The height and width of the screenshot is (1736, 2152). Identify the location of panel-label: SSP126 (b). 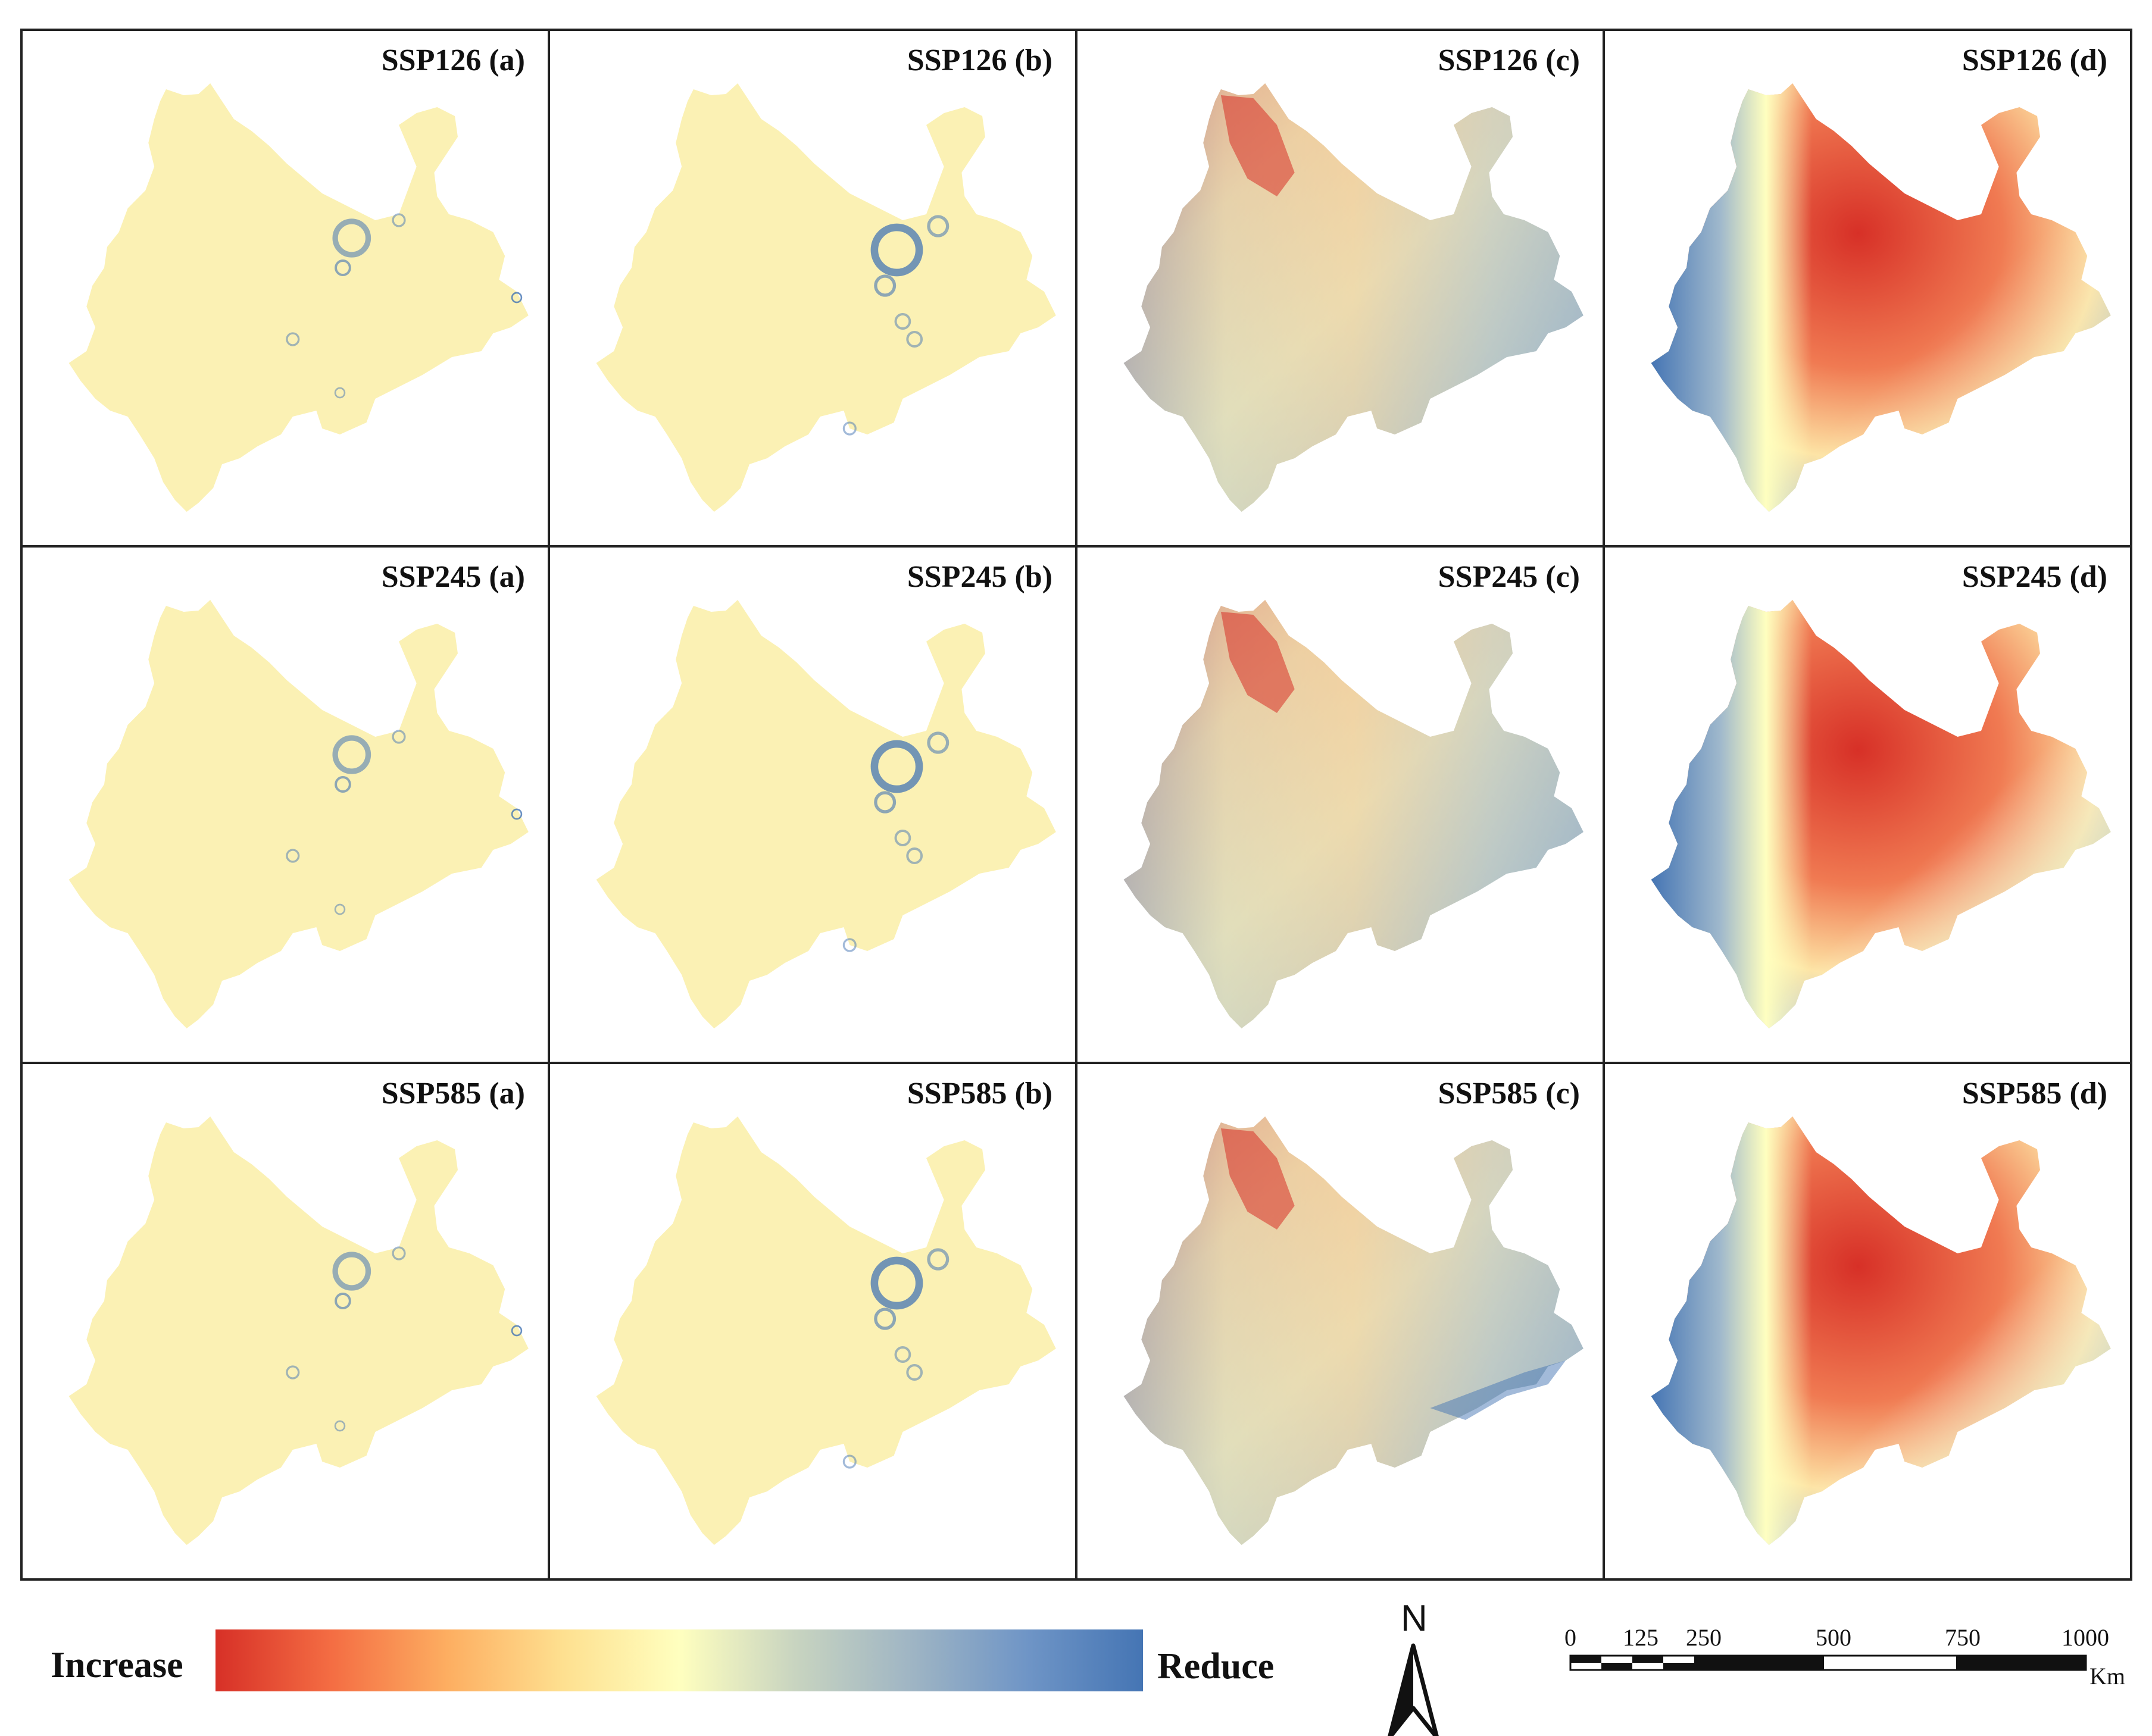
(979, 60).